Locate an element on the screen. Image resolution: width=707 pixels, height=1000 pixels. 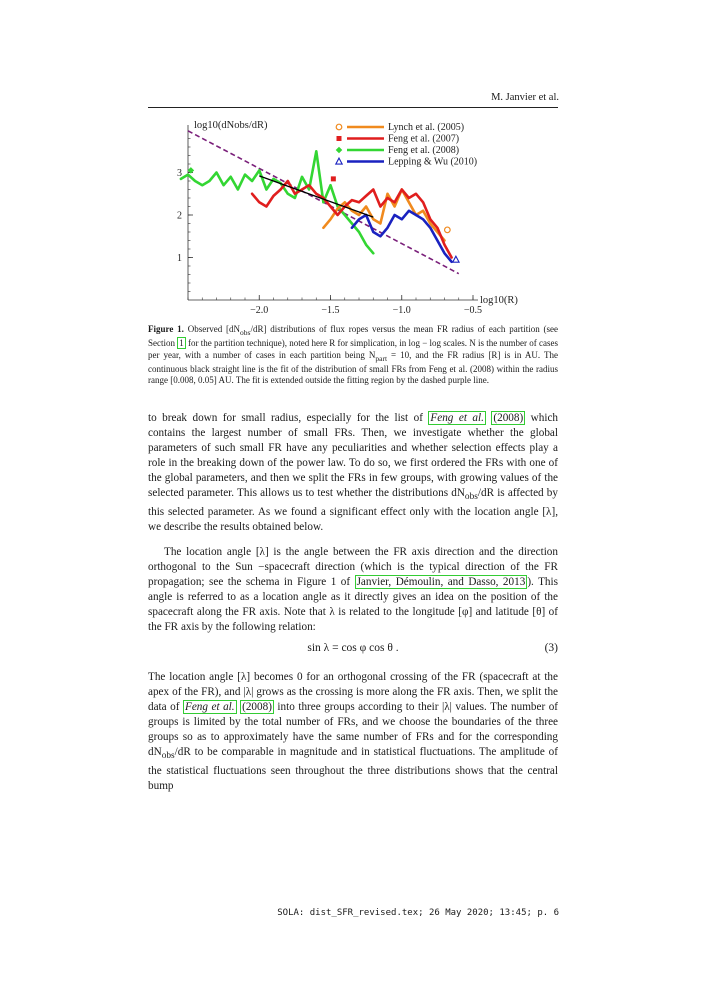
x-tick-label: −2.0 is located at coordinates (259, 310).